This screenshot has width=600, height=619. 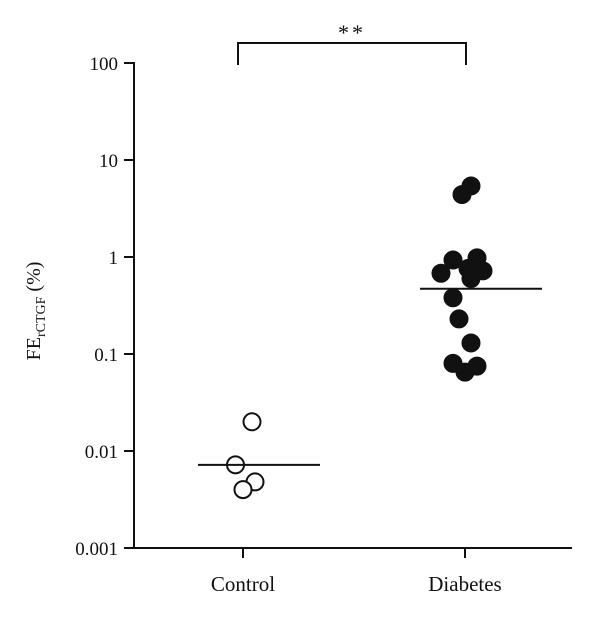 What do you see at coordinates (464, 584) in the screenshot?
I see `x-category-label: Diabetes` at bounding box center [464, 584].